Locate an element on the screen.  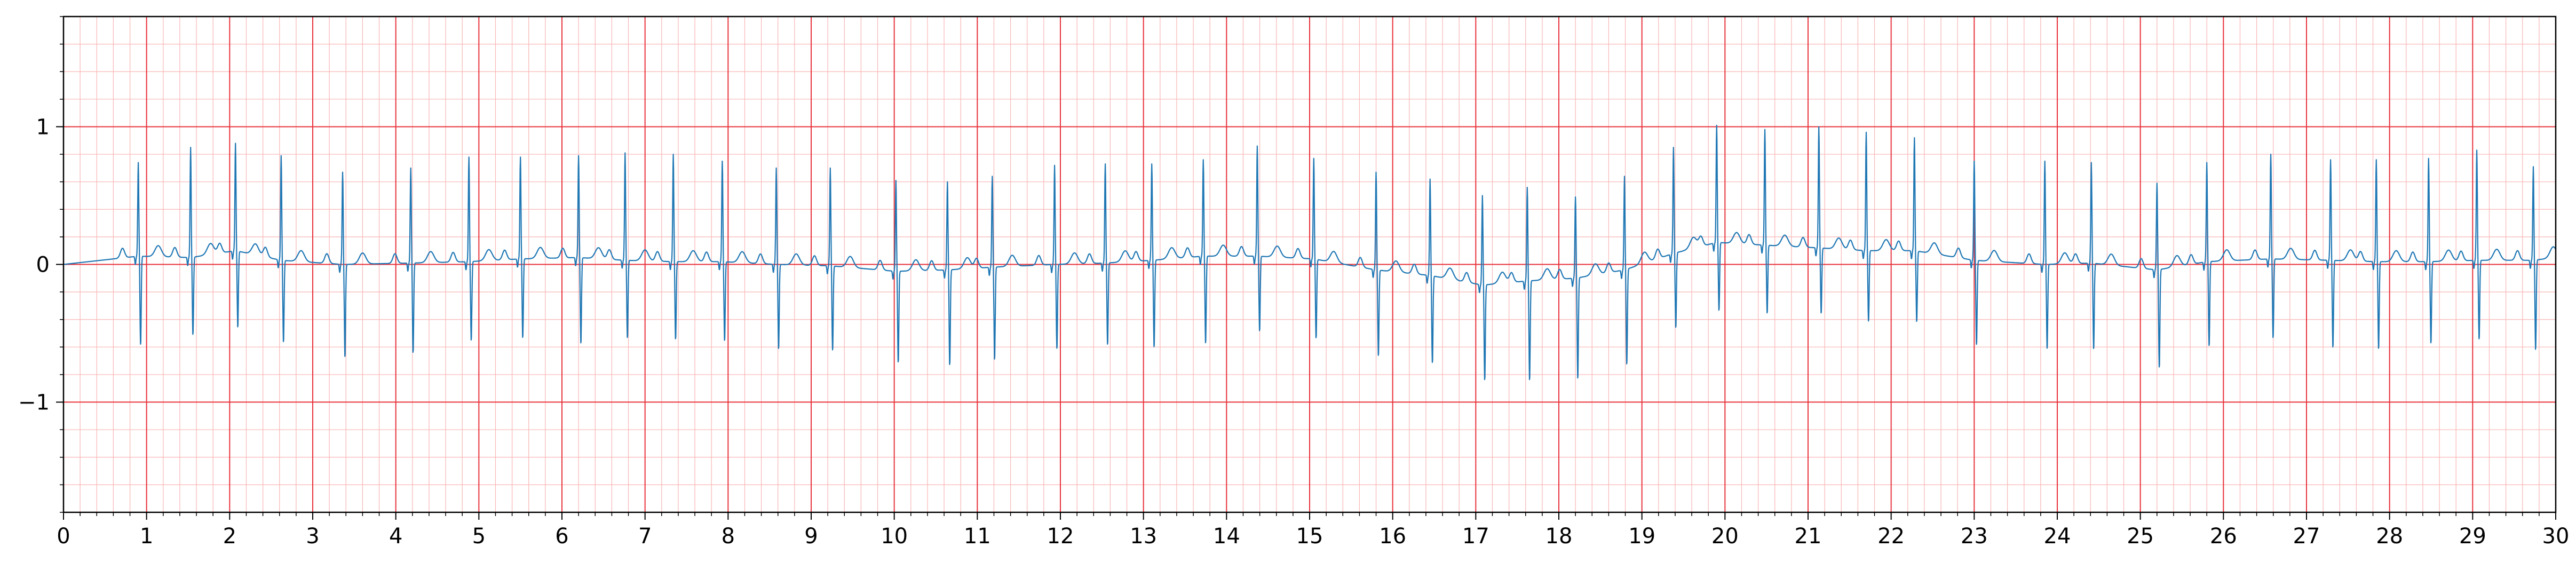
x-tick-label: 0 is located at coordinates (63, 536).